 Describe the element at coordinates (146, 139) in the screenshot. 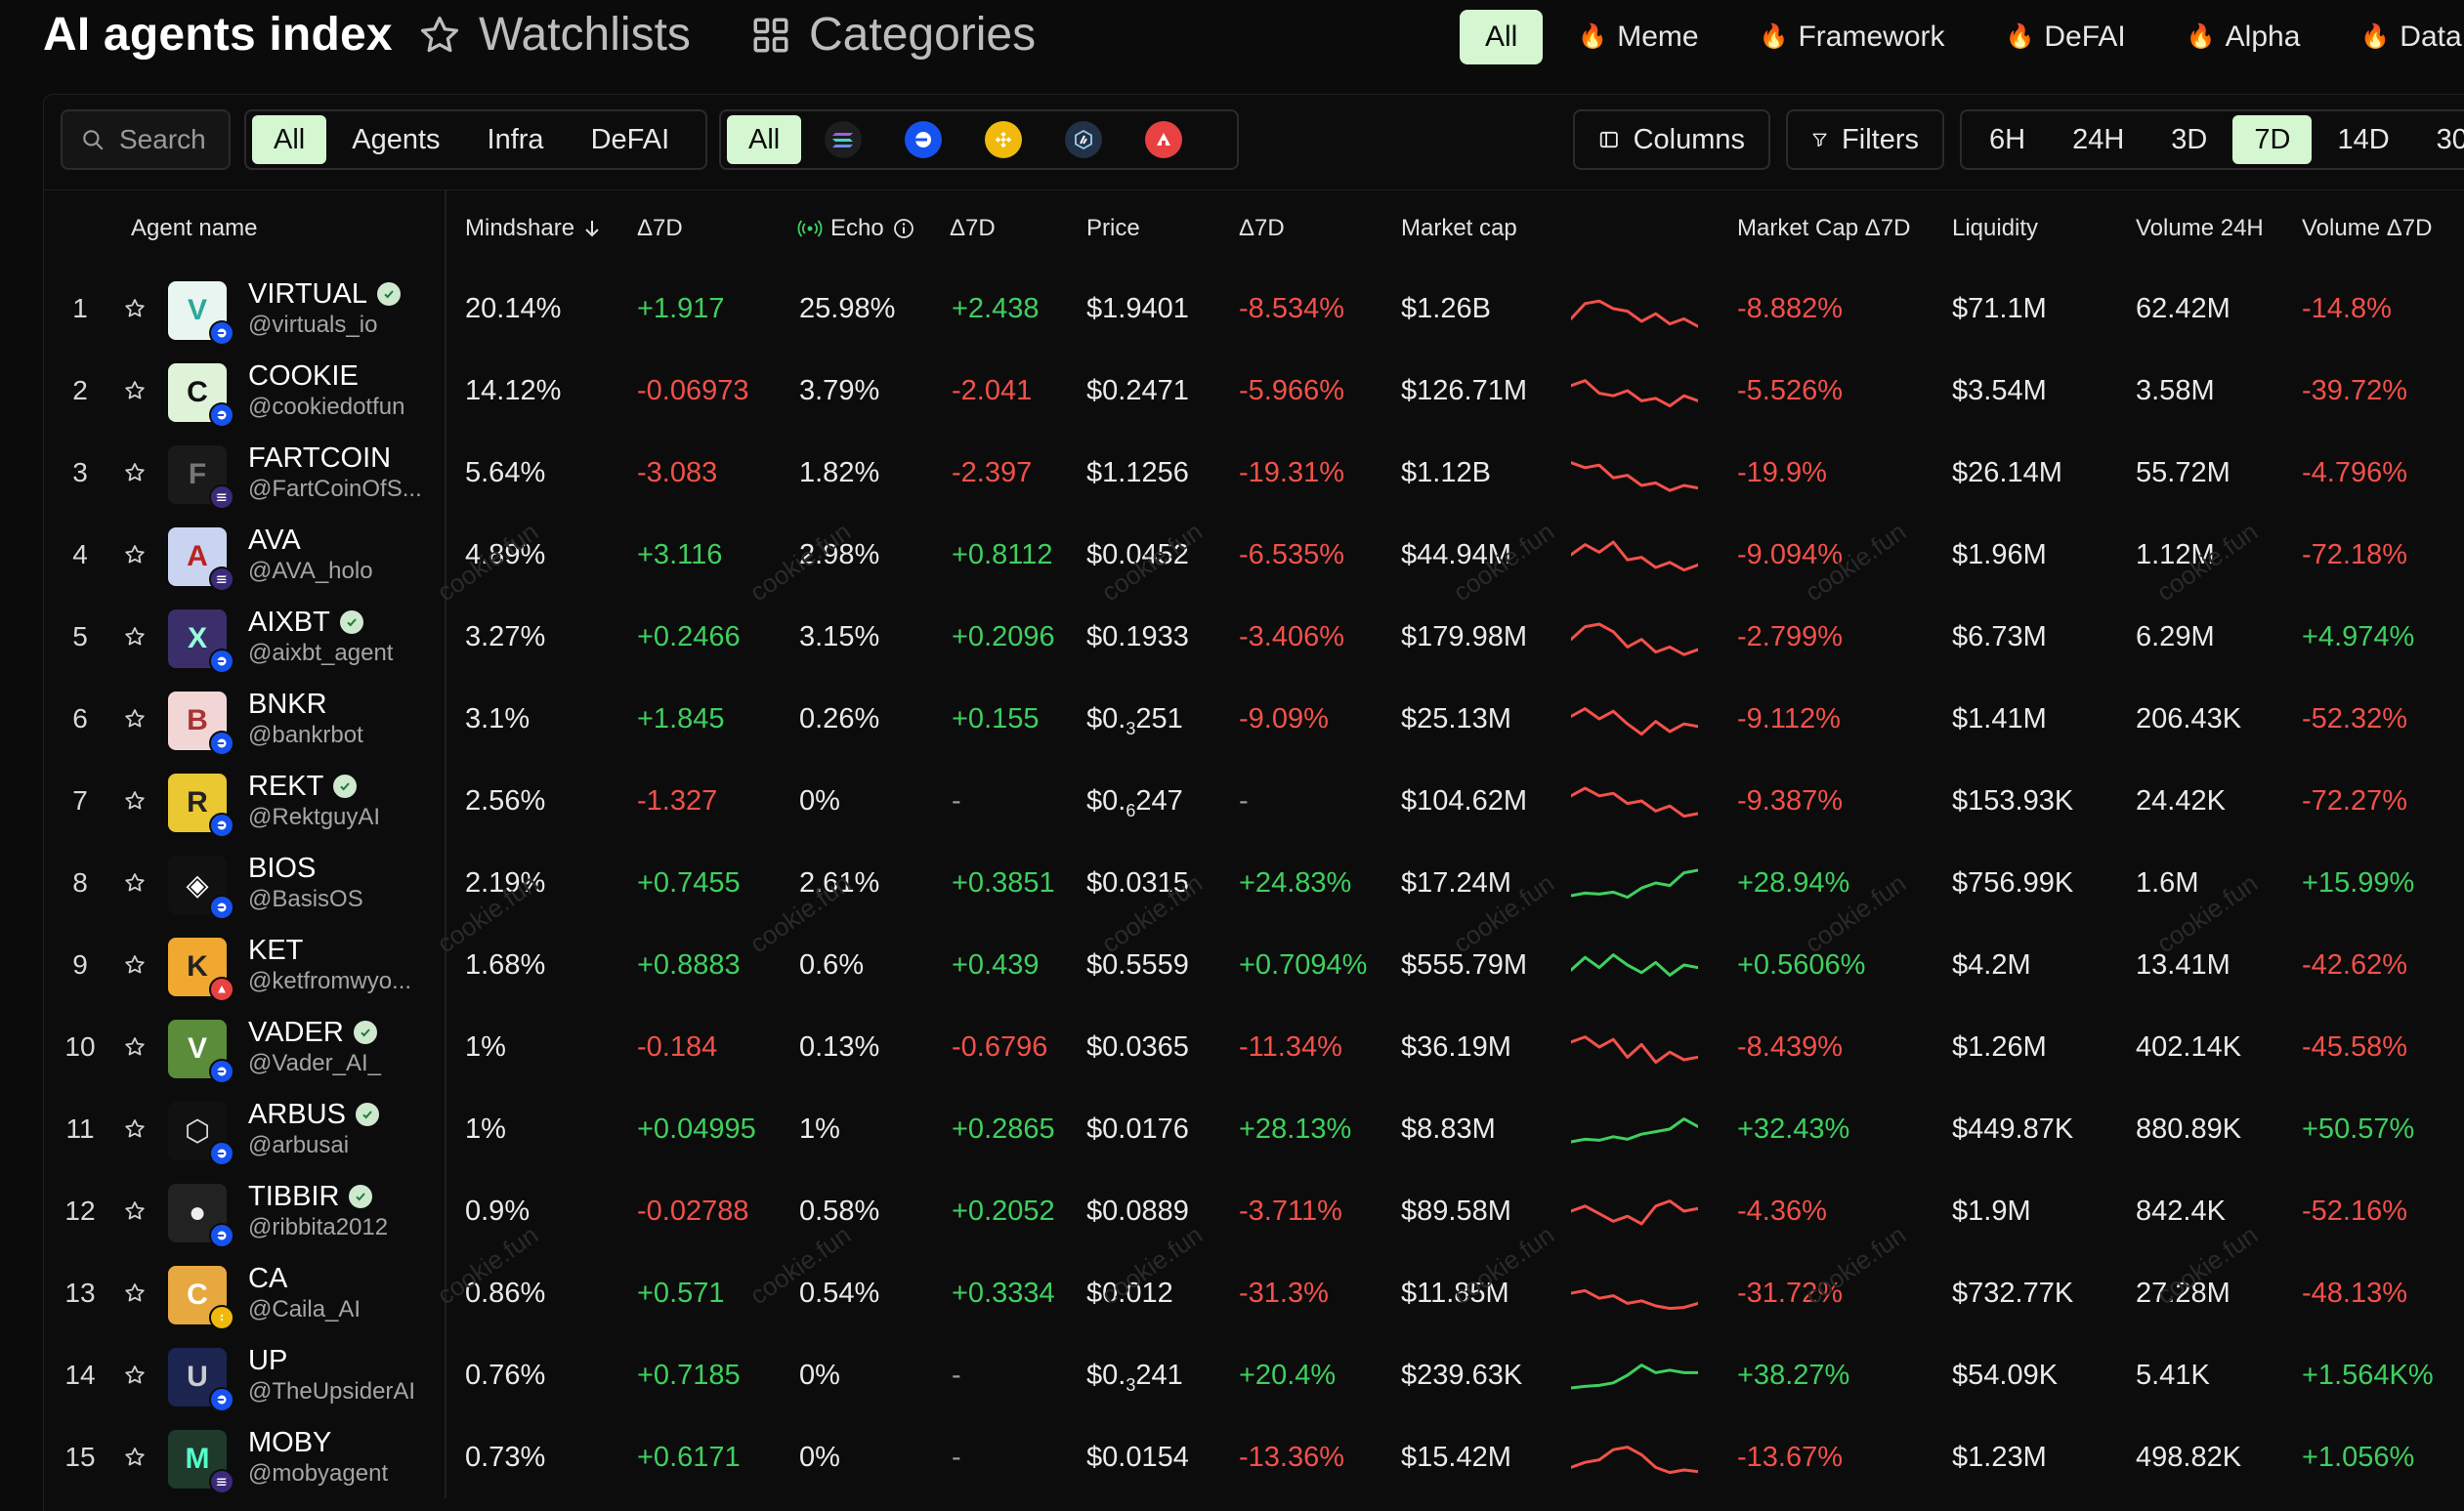

I see `search-input: Search` at that location.